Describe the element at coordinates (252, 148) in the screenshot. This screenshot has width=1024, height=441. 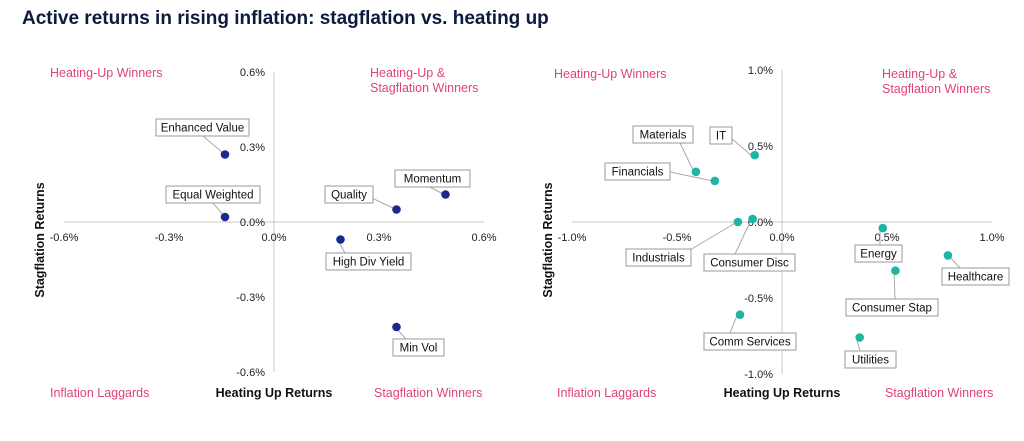
I see `y-tick-label: 0.3%` at that location.